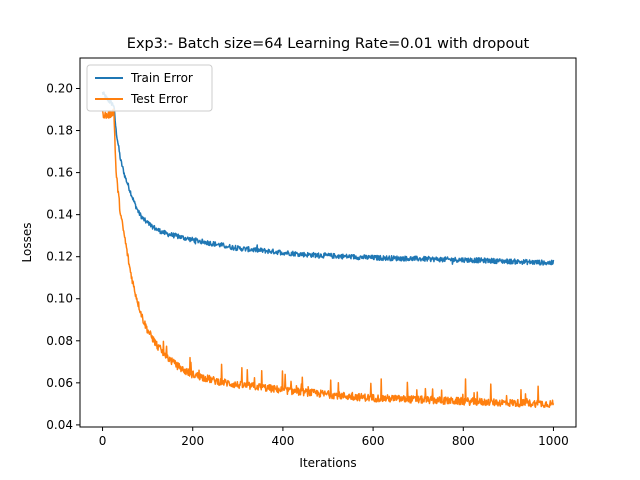 Image resolution: width=640 pixels, height=480 pixels. What do you see at coordinates (282, 441) in the screenshot?
I see `x-tick-label: 400` at bounding box center [282, 441].